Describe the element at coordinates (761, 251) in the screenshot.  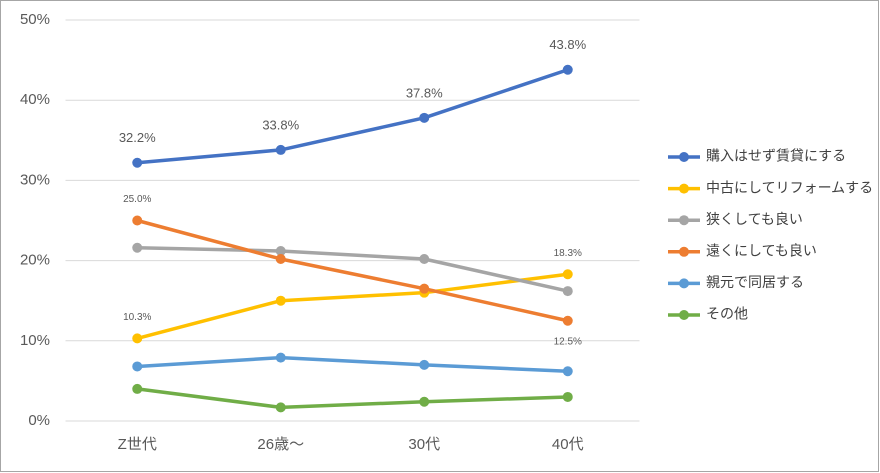
I see `legend-label: 遠くにしても良い` at that location.